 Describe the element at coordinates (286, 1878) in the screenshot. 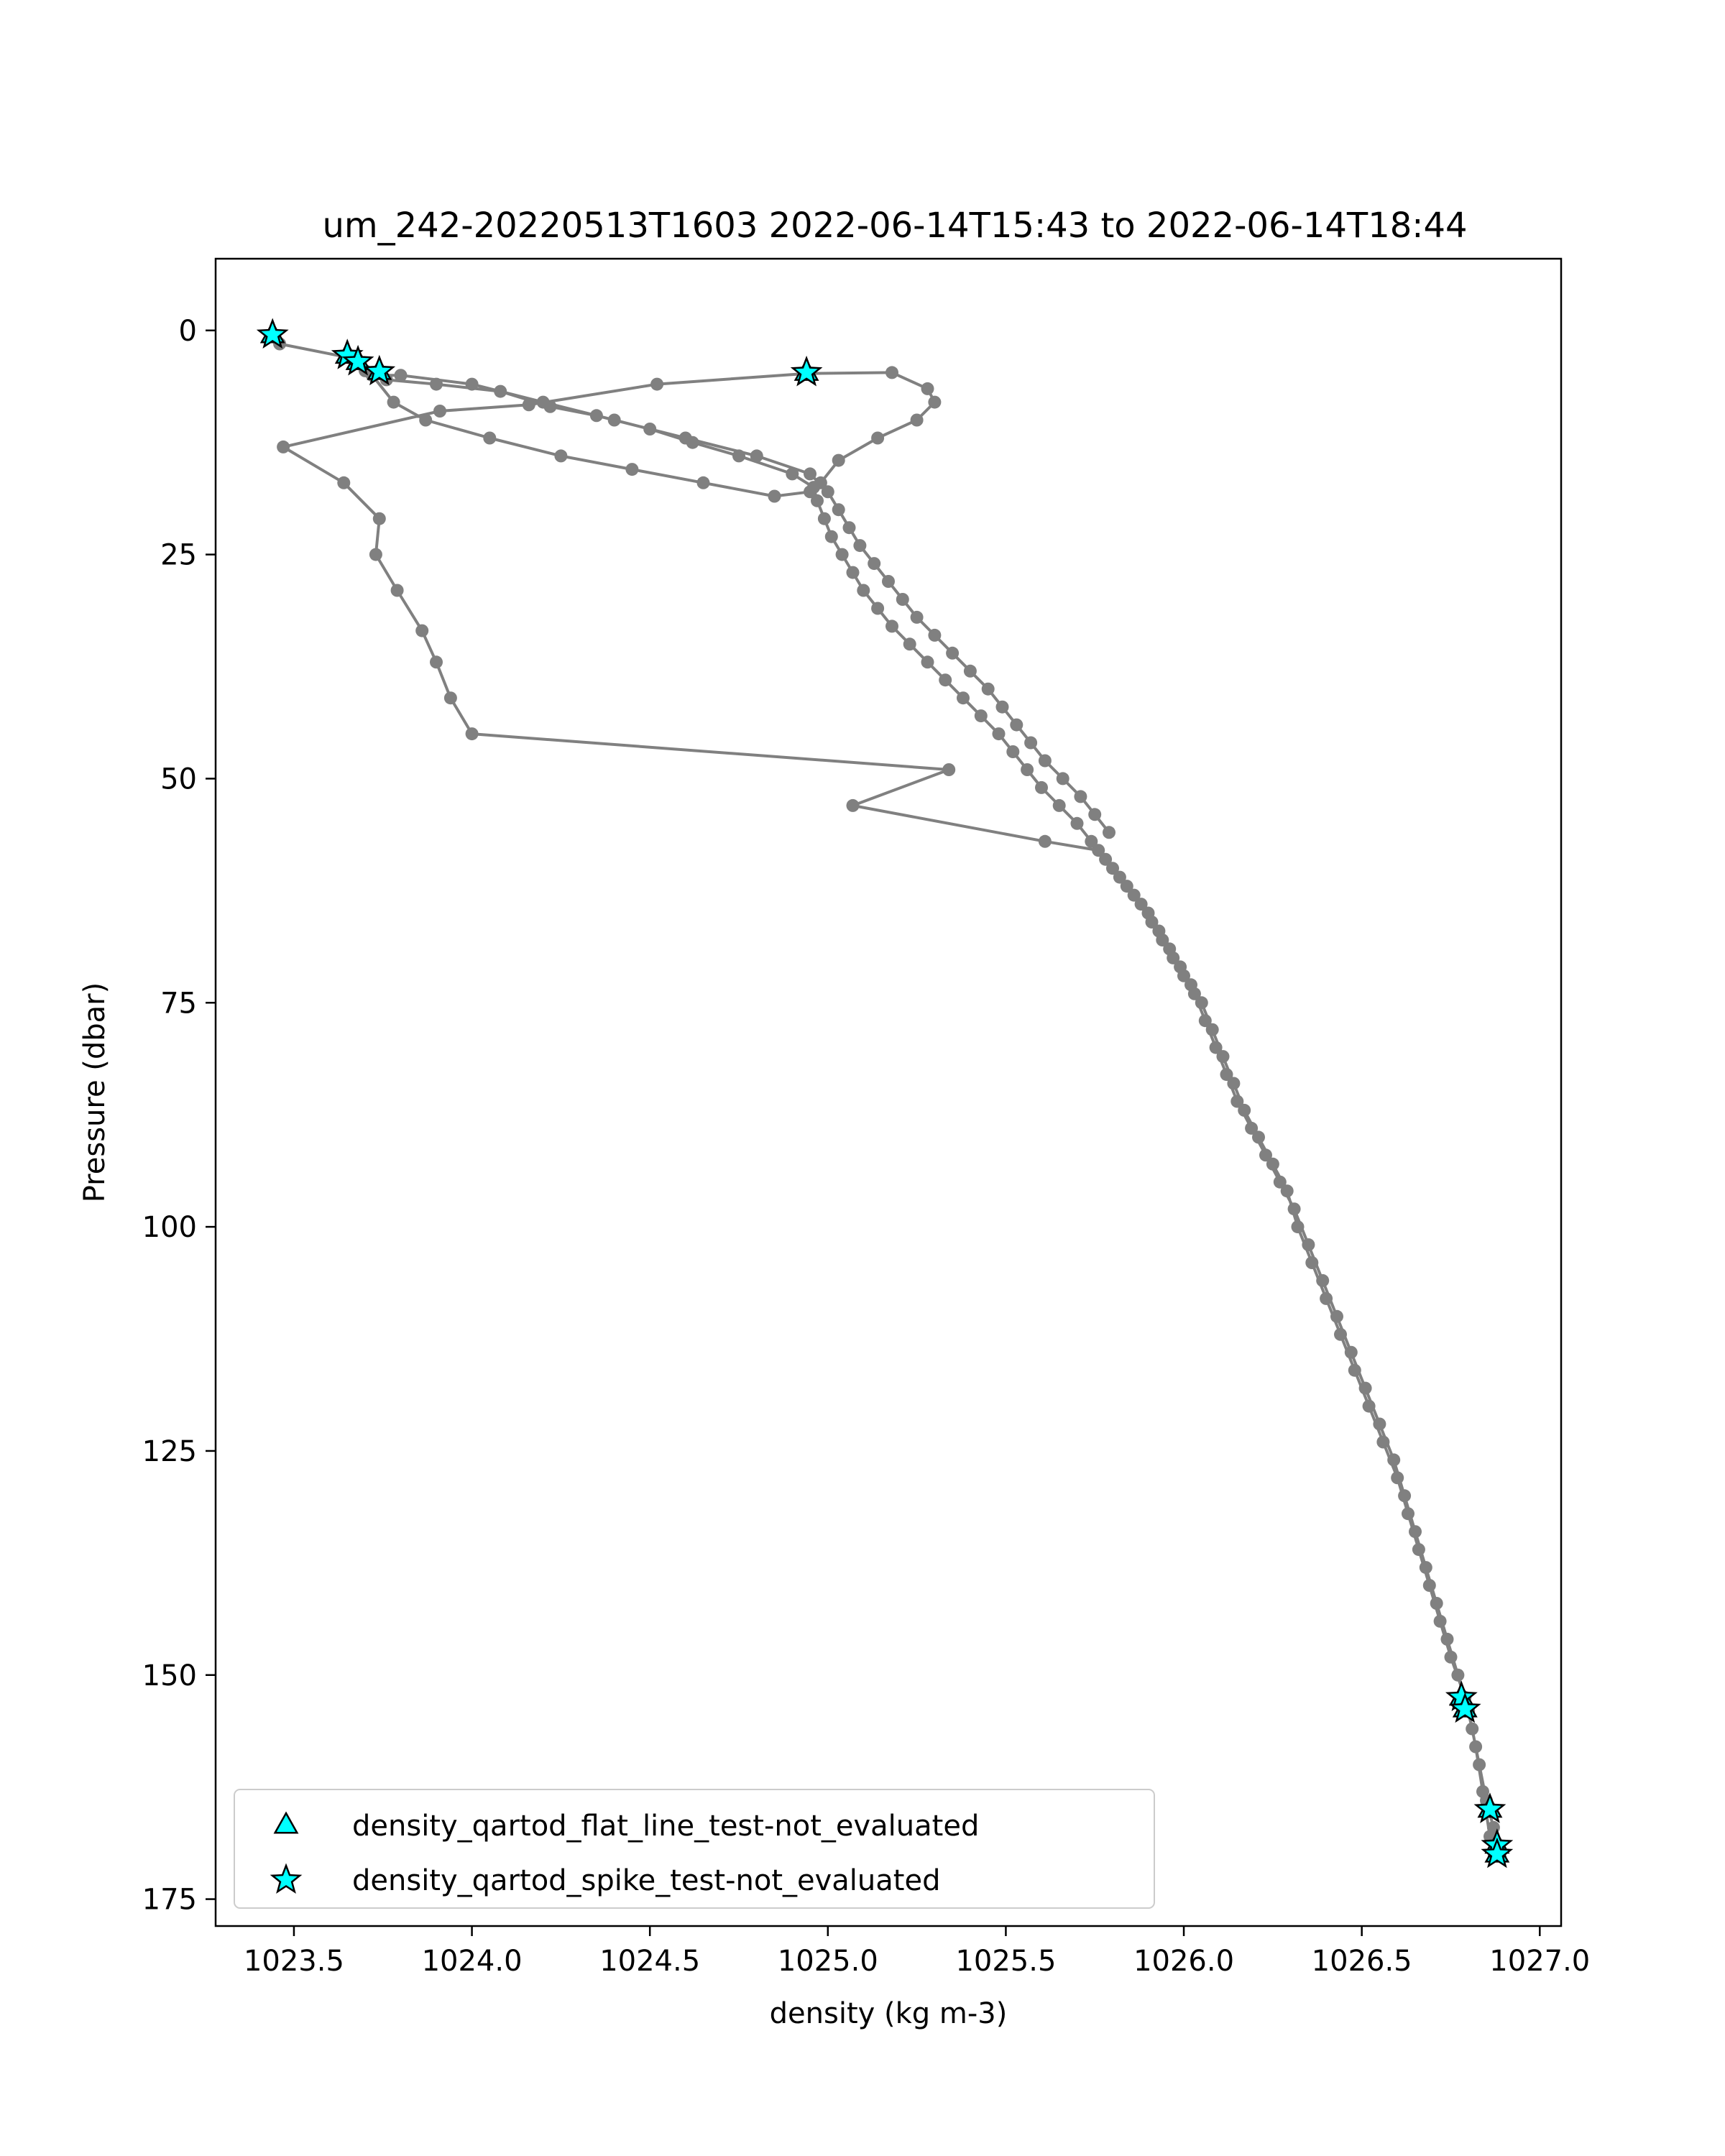

I see `legend-star-marker` at that location.